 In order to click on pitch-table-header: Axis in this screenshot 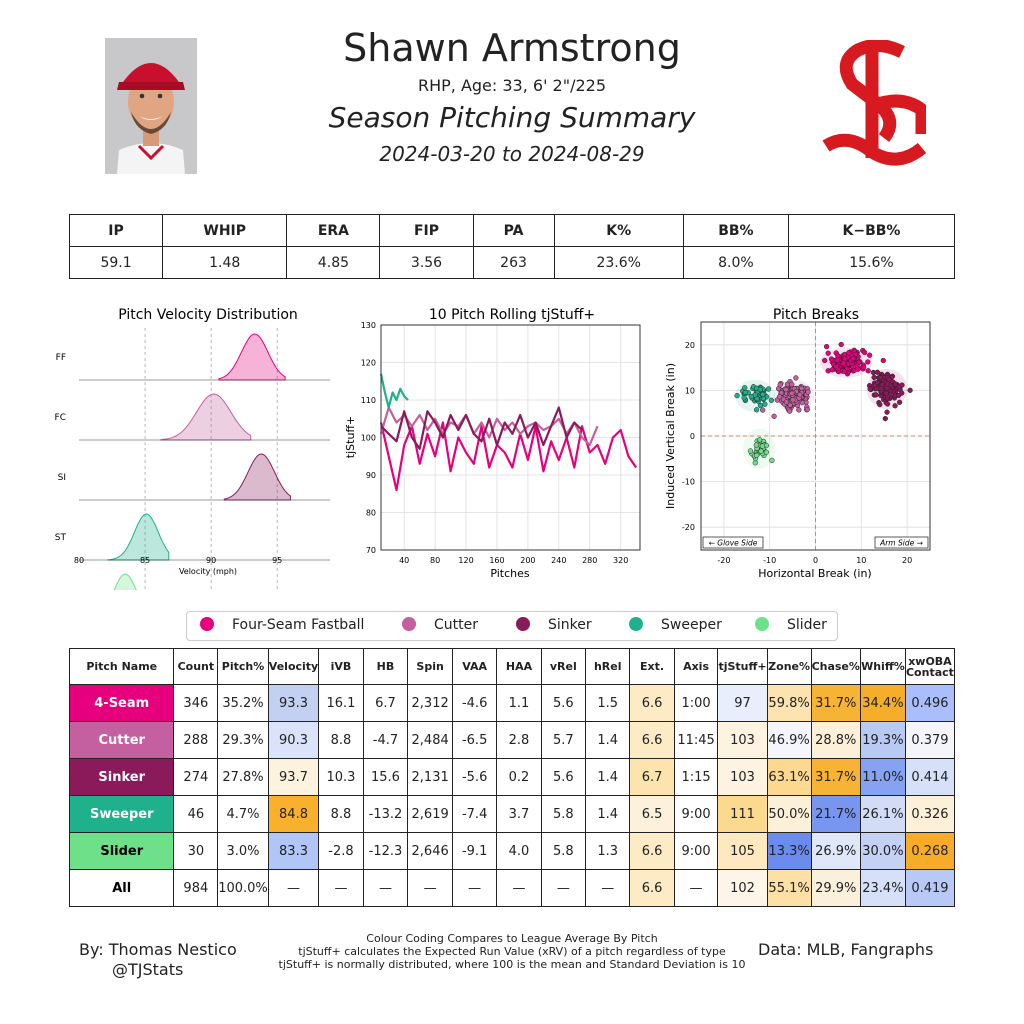, I will do `click(696, 666)`.